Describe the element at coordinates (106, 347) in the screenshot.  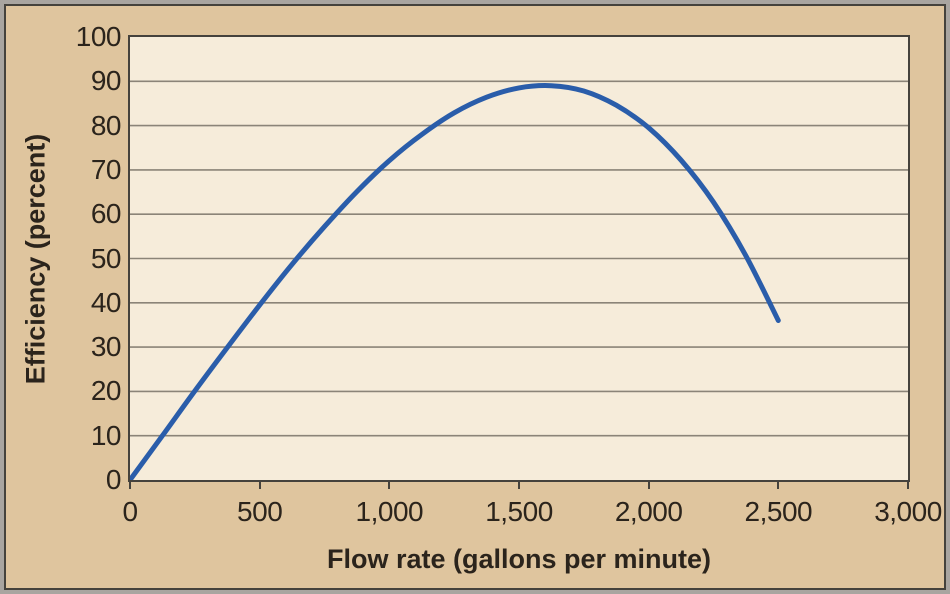
I see `y-tick-label-30: 30` at that location.